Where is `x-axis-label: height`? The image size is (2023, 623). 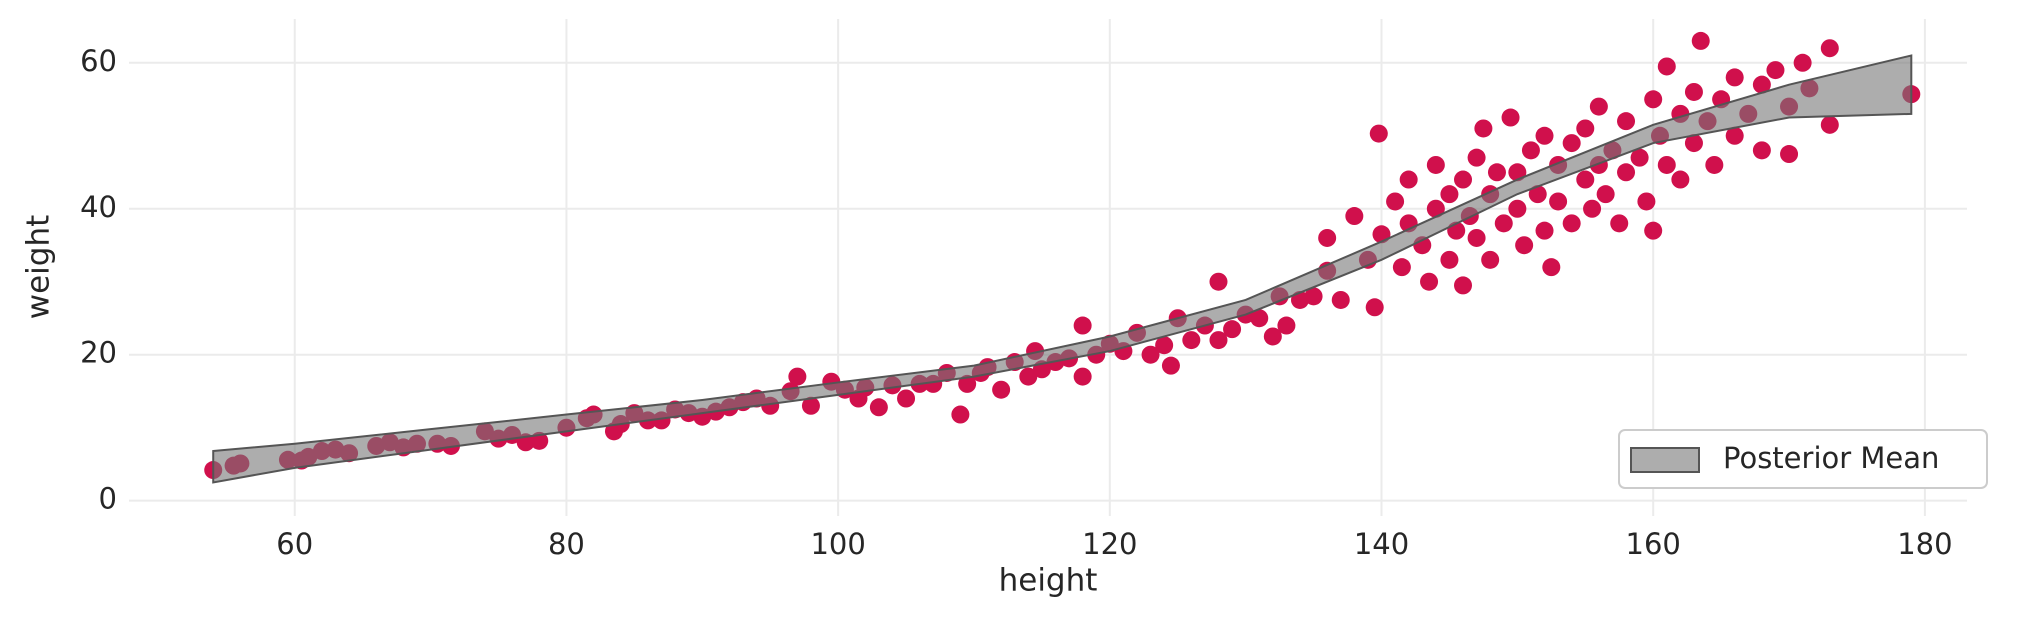 x-axis-label: height is located at coordinates (1048, 581).